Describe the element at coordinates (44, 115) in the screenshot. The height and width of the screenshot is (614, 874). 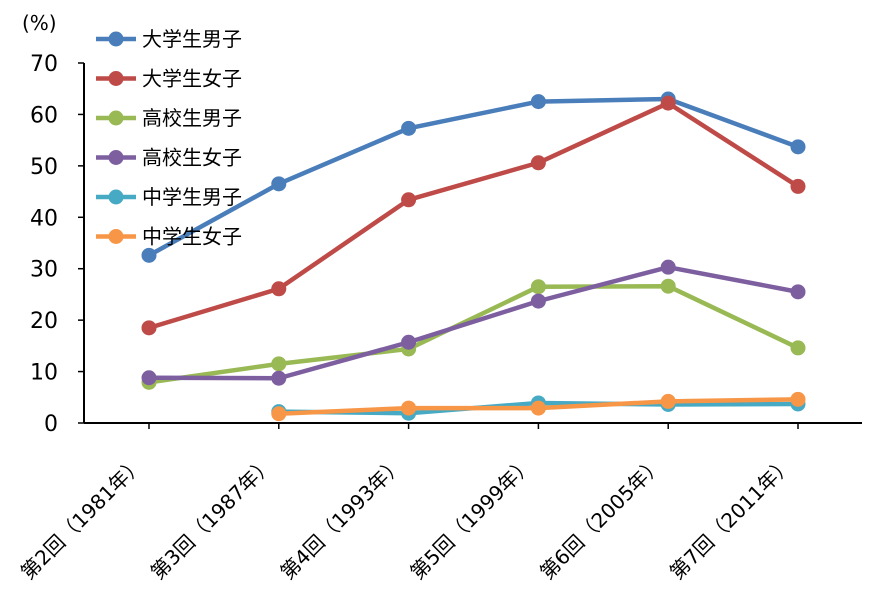
I see `y-tick-label: 60` at that location.